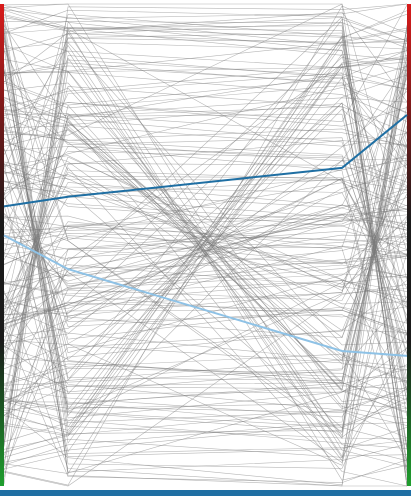 The width and height of the screenshot is (411, 496). What do you see at coordinates (2, 245) in the screenshot?
I see `axis-color-bar-left` at bounding box center [2, 245].